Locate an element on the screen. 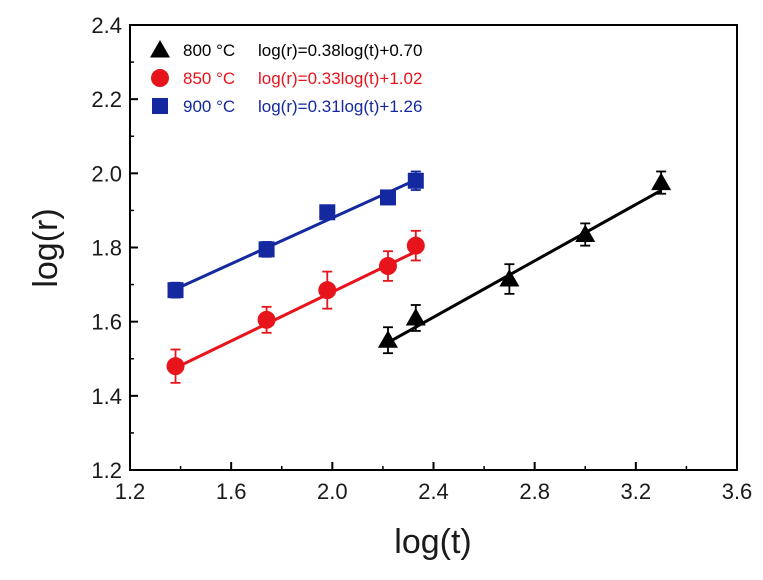 This screenshot has width=763, height=580. y-axis: 1.2 1.4 1.6 1.8 2.0 2.2 2.4 is located at coordinates (114, 248).